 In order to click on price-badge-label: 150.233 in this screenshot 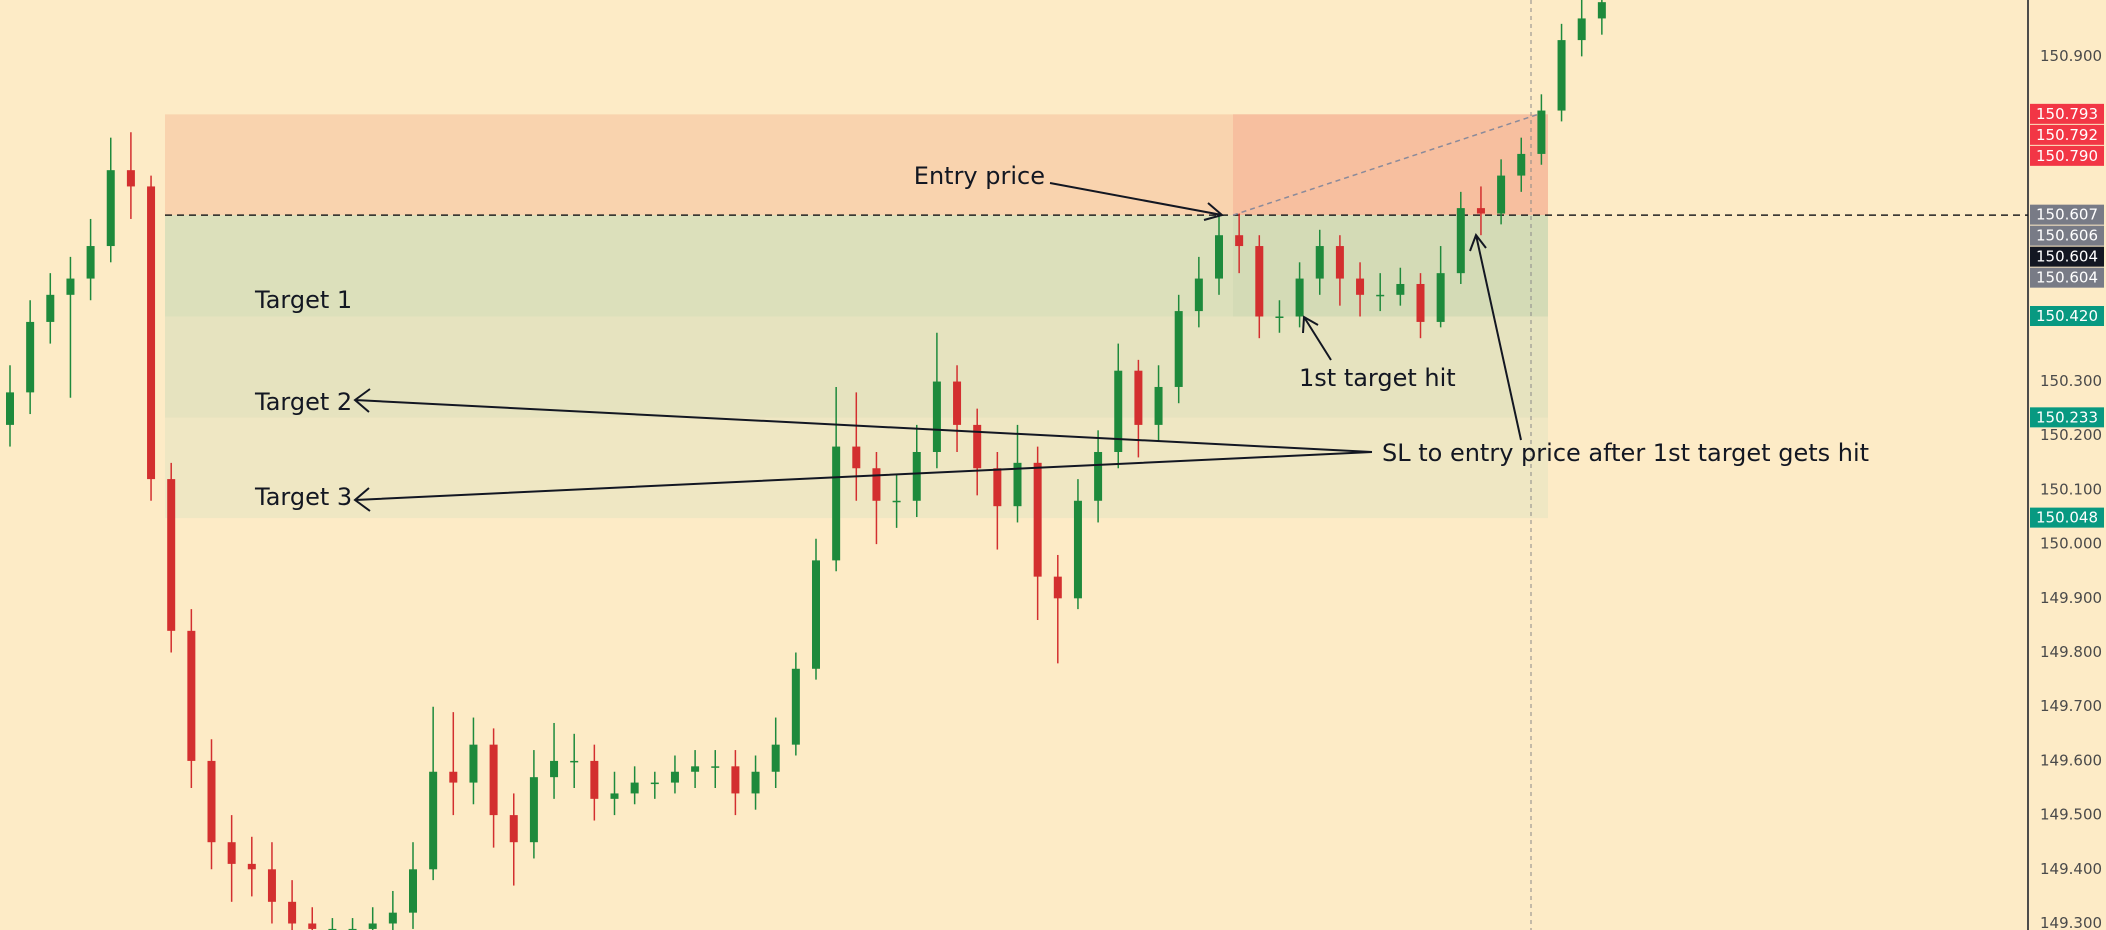, I will do `click(2067, 417)`.